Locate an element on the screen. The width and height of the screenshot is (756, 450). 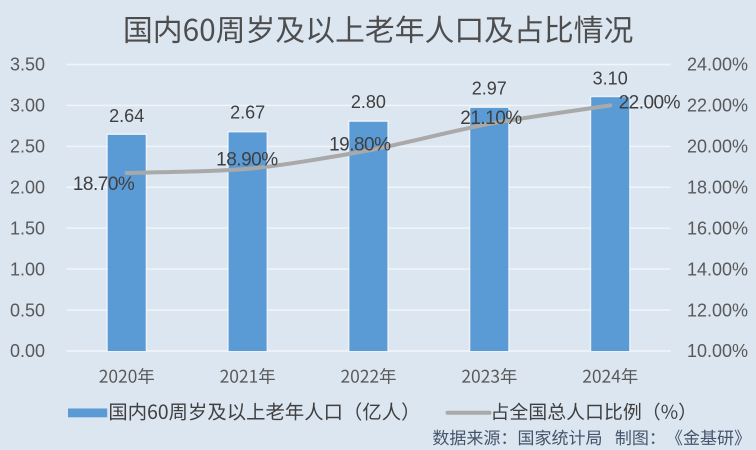
svg-text: 2.97 is located at coordinates (489, 89).